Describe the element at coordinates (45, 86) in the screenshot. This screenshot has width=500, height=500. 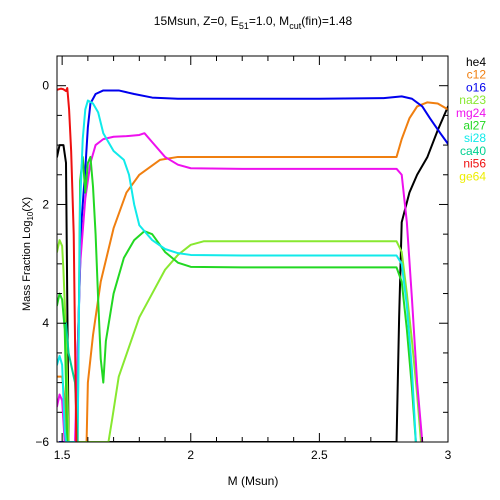
I see `y-tick-label: 0` at that location.